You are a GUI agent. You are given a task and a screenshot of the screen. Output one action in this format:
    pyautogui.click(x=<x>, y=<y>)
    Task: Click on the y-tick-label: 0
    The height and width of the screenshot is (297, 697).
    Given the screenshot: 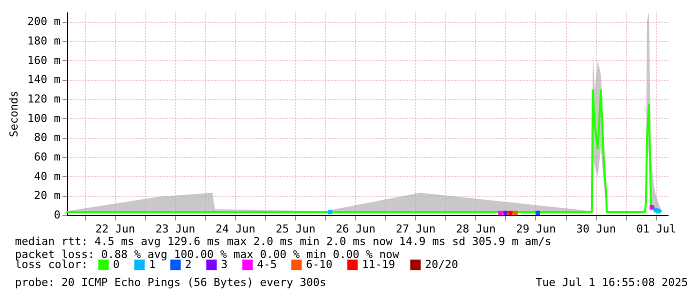 What is the action you would take?
    pyautogui.click(x=57, y=215)
    